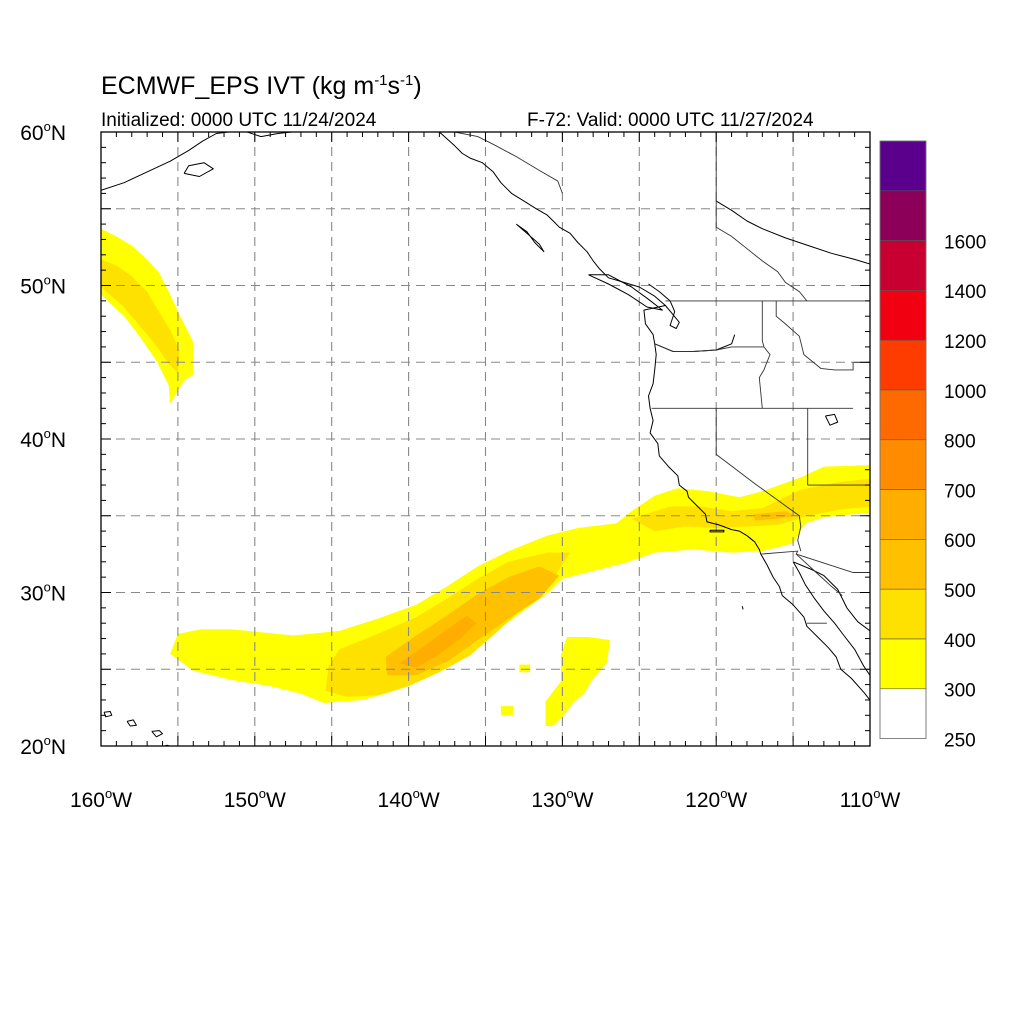 This screenshot has width=1024, height=1024. I want to click on y-tick-label: 50oN, so click(43, 286).